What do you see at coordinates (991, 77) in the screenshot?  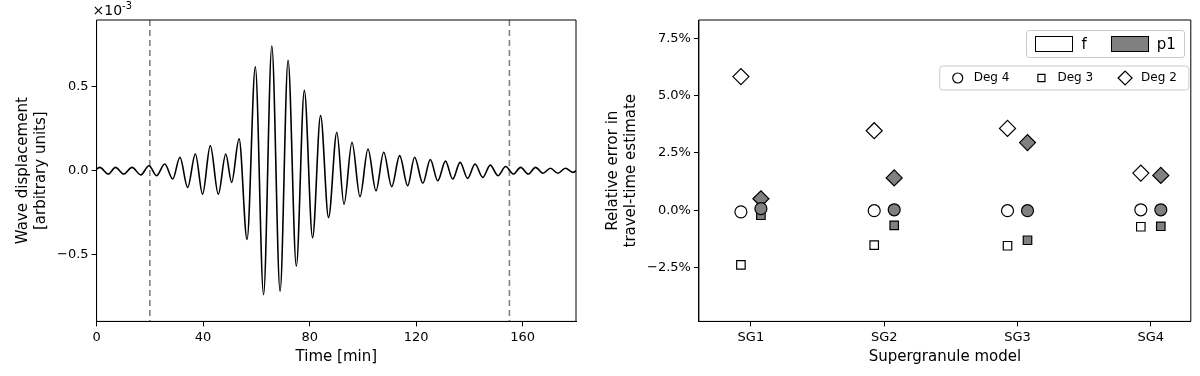 I see `legend-label: Deg 4` at bounding box center [991, 77].